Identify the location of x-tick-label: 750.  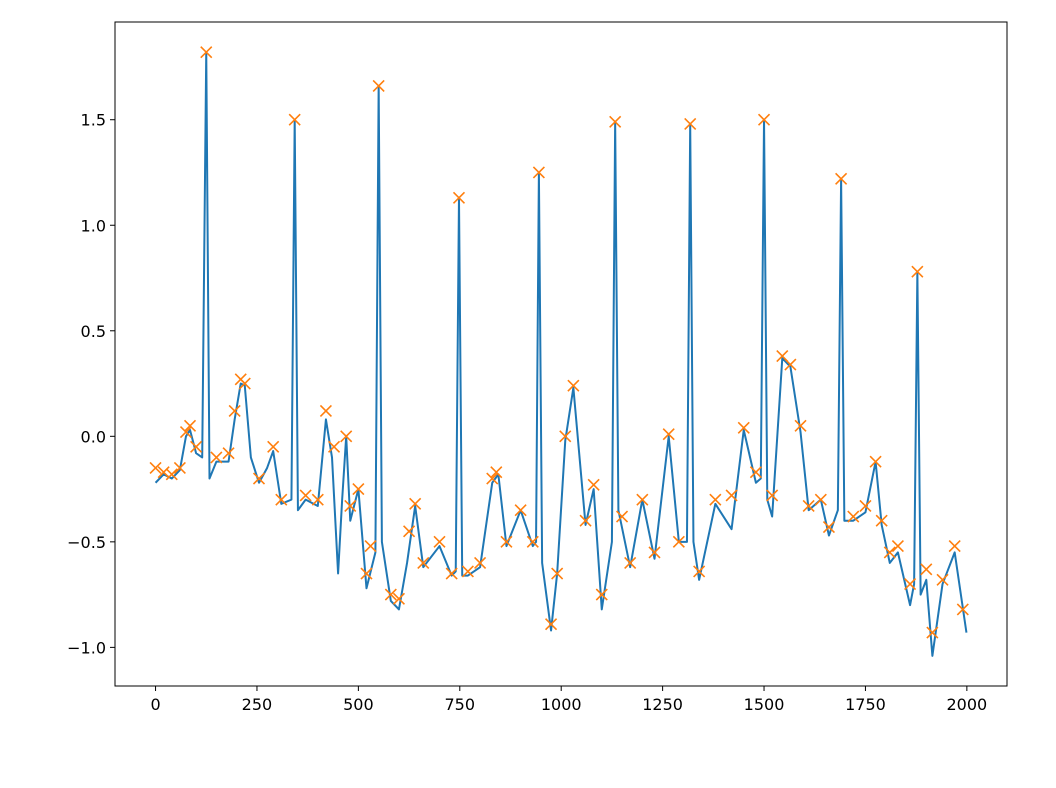
(460, 704).